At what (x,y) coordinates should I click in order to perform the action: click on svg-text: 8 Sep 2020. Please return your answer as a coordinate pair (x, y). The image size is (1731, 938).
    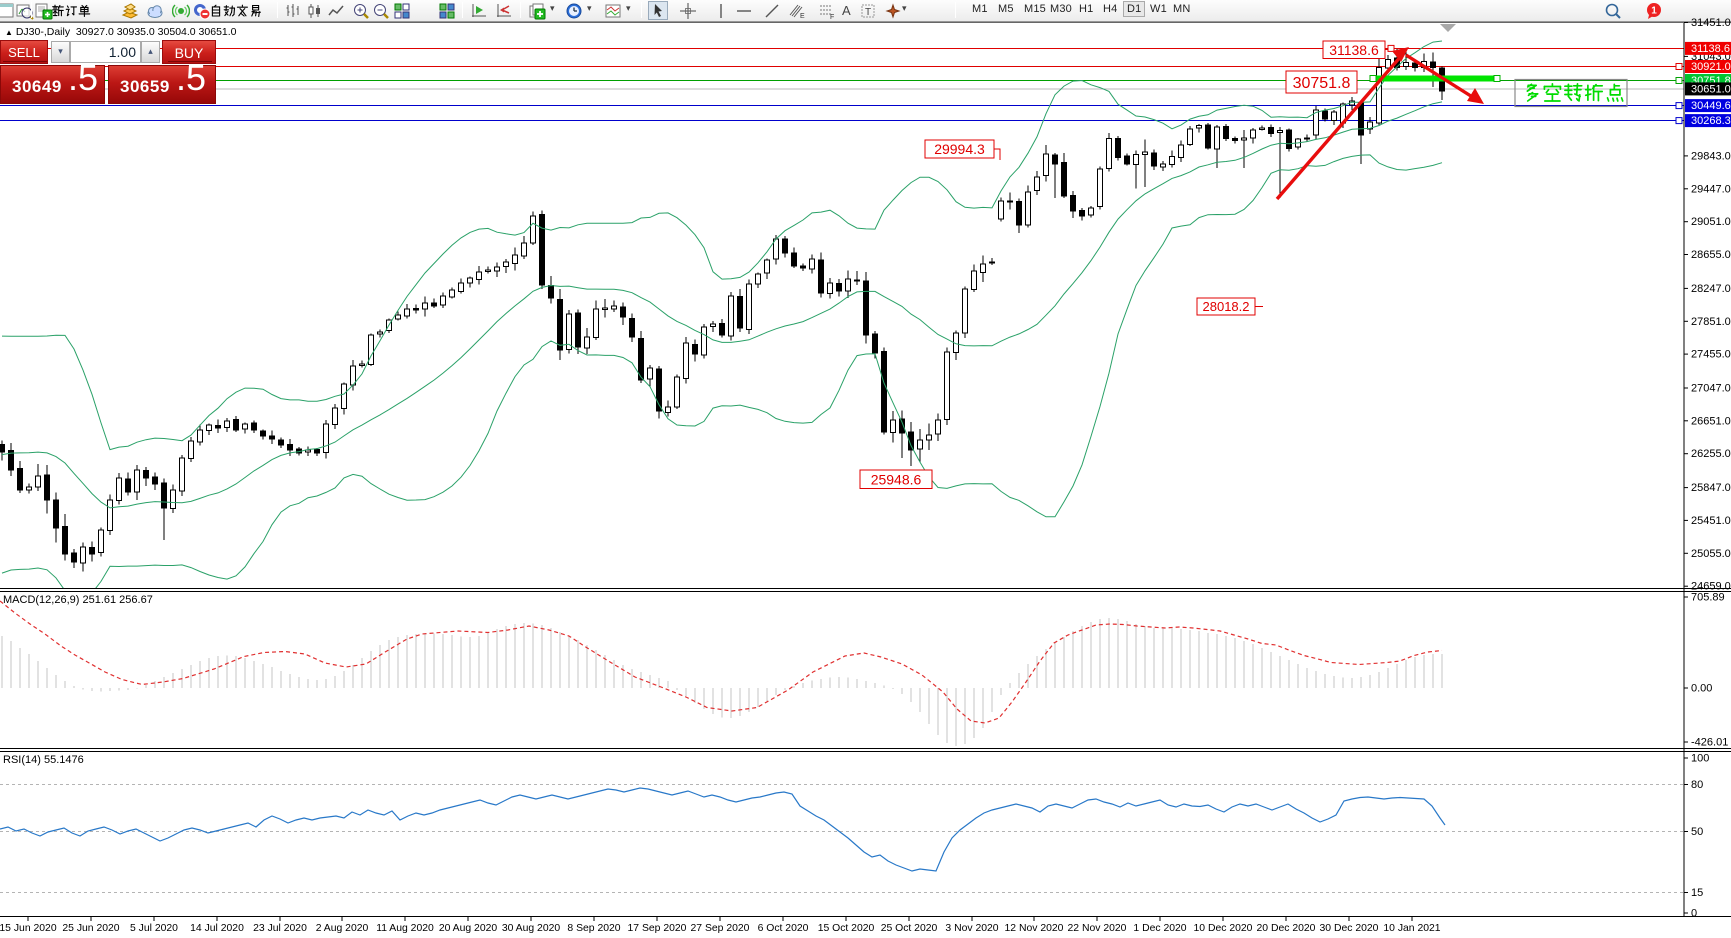
    Looking at the image, I should click on (593, 928).